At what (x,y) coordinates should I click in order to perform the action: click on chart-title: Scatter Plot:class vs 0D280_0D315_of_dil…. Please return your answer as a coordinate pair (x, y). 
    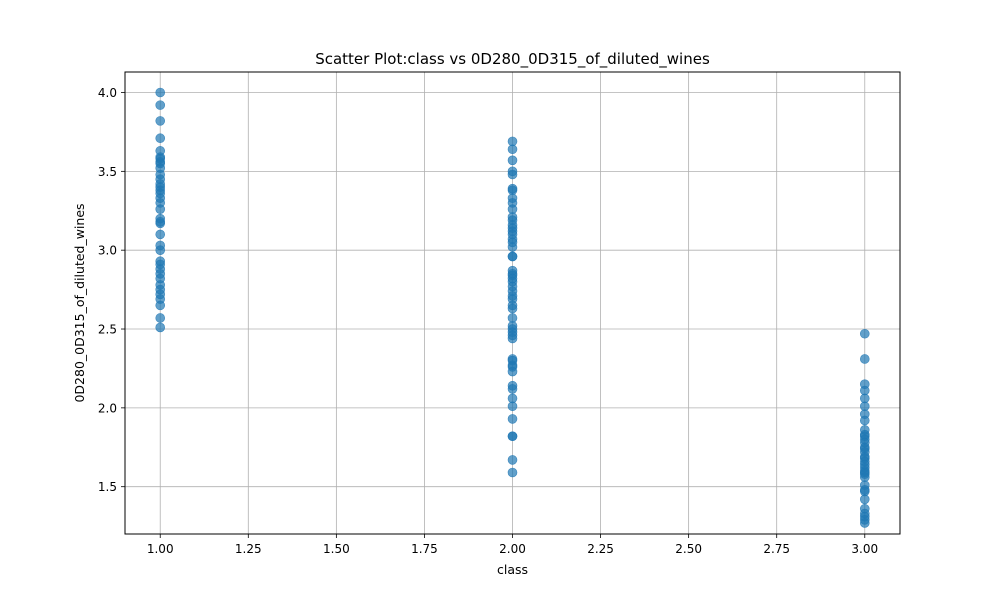
    Looking at the image, I should click on (512, 59).